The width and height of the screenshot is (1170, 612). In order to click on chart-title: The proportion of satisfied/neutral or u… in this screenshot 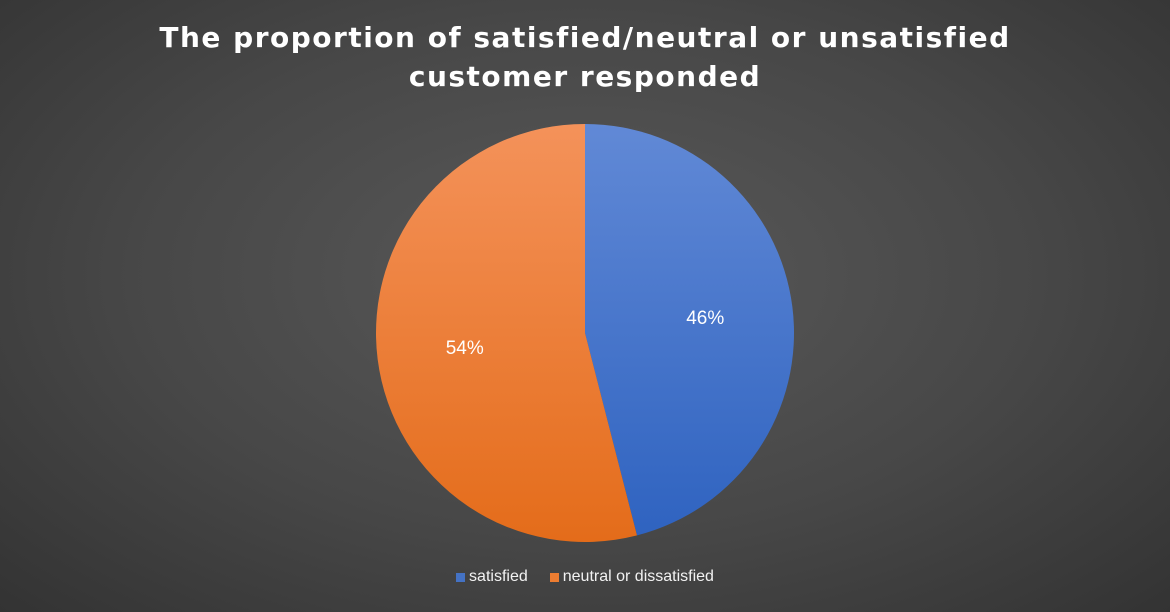, I will do `click(585, 57)`.